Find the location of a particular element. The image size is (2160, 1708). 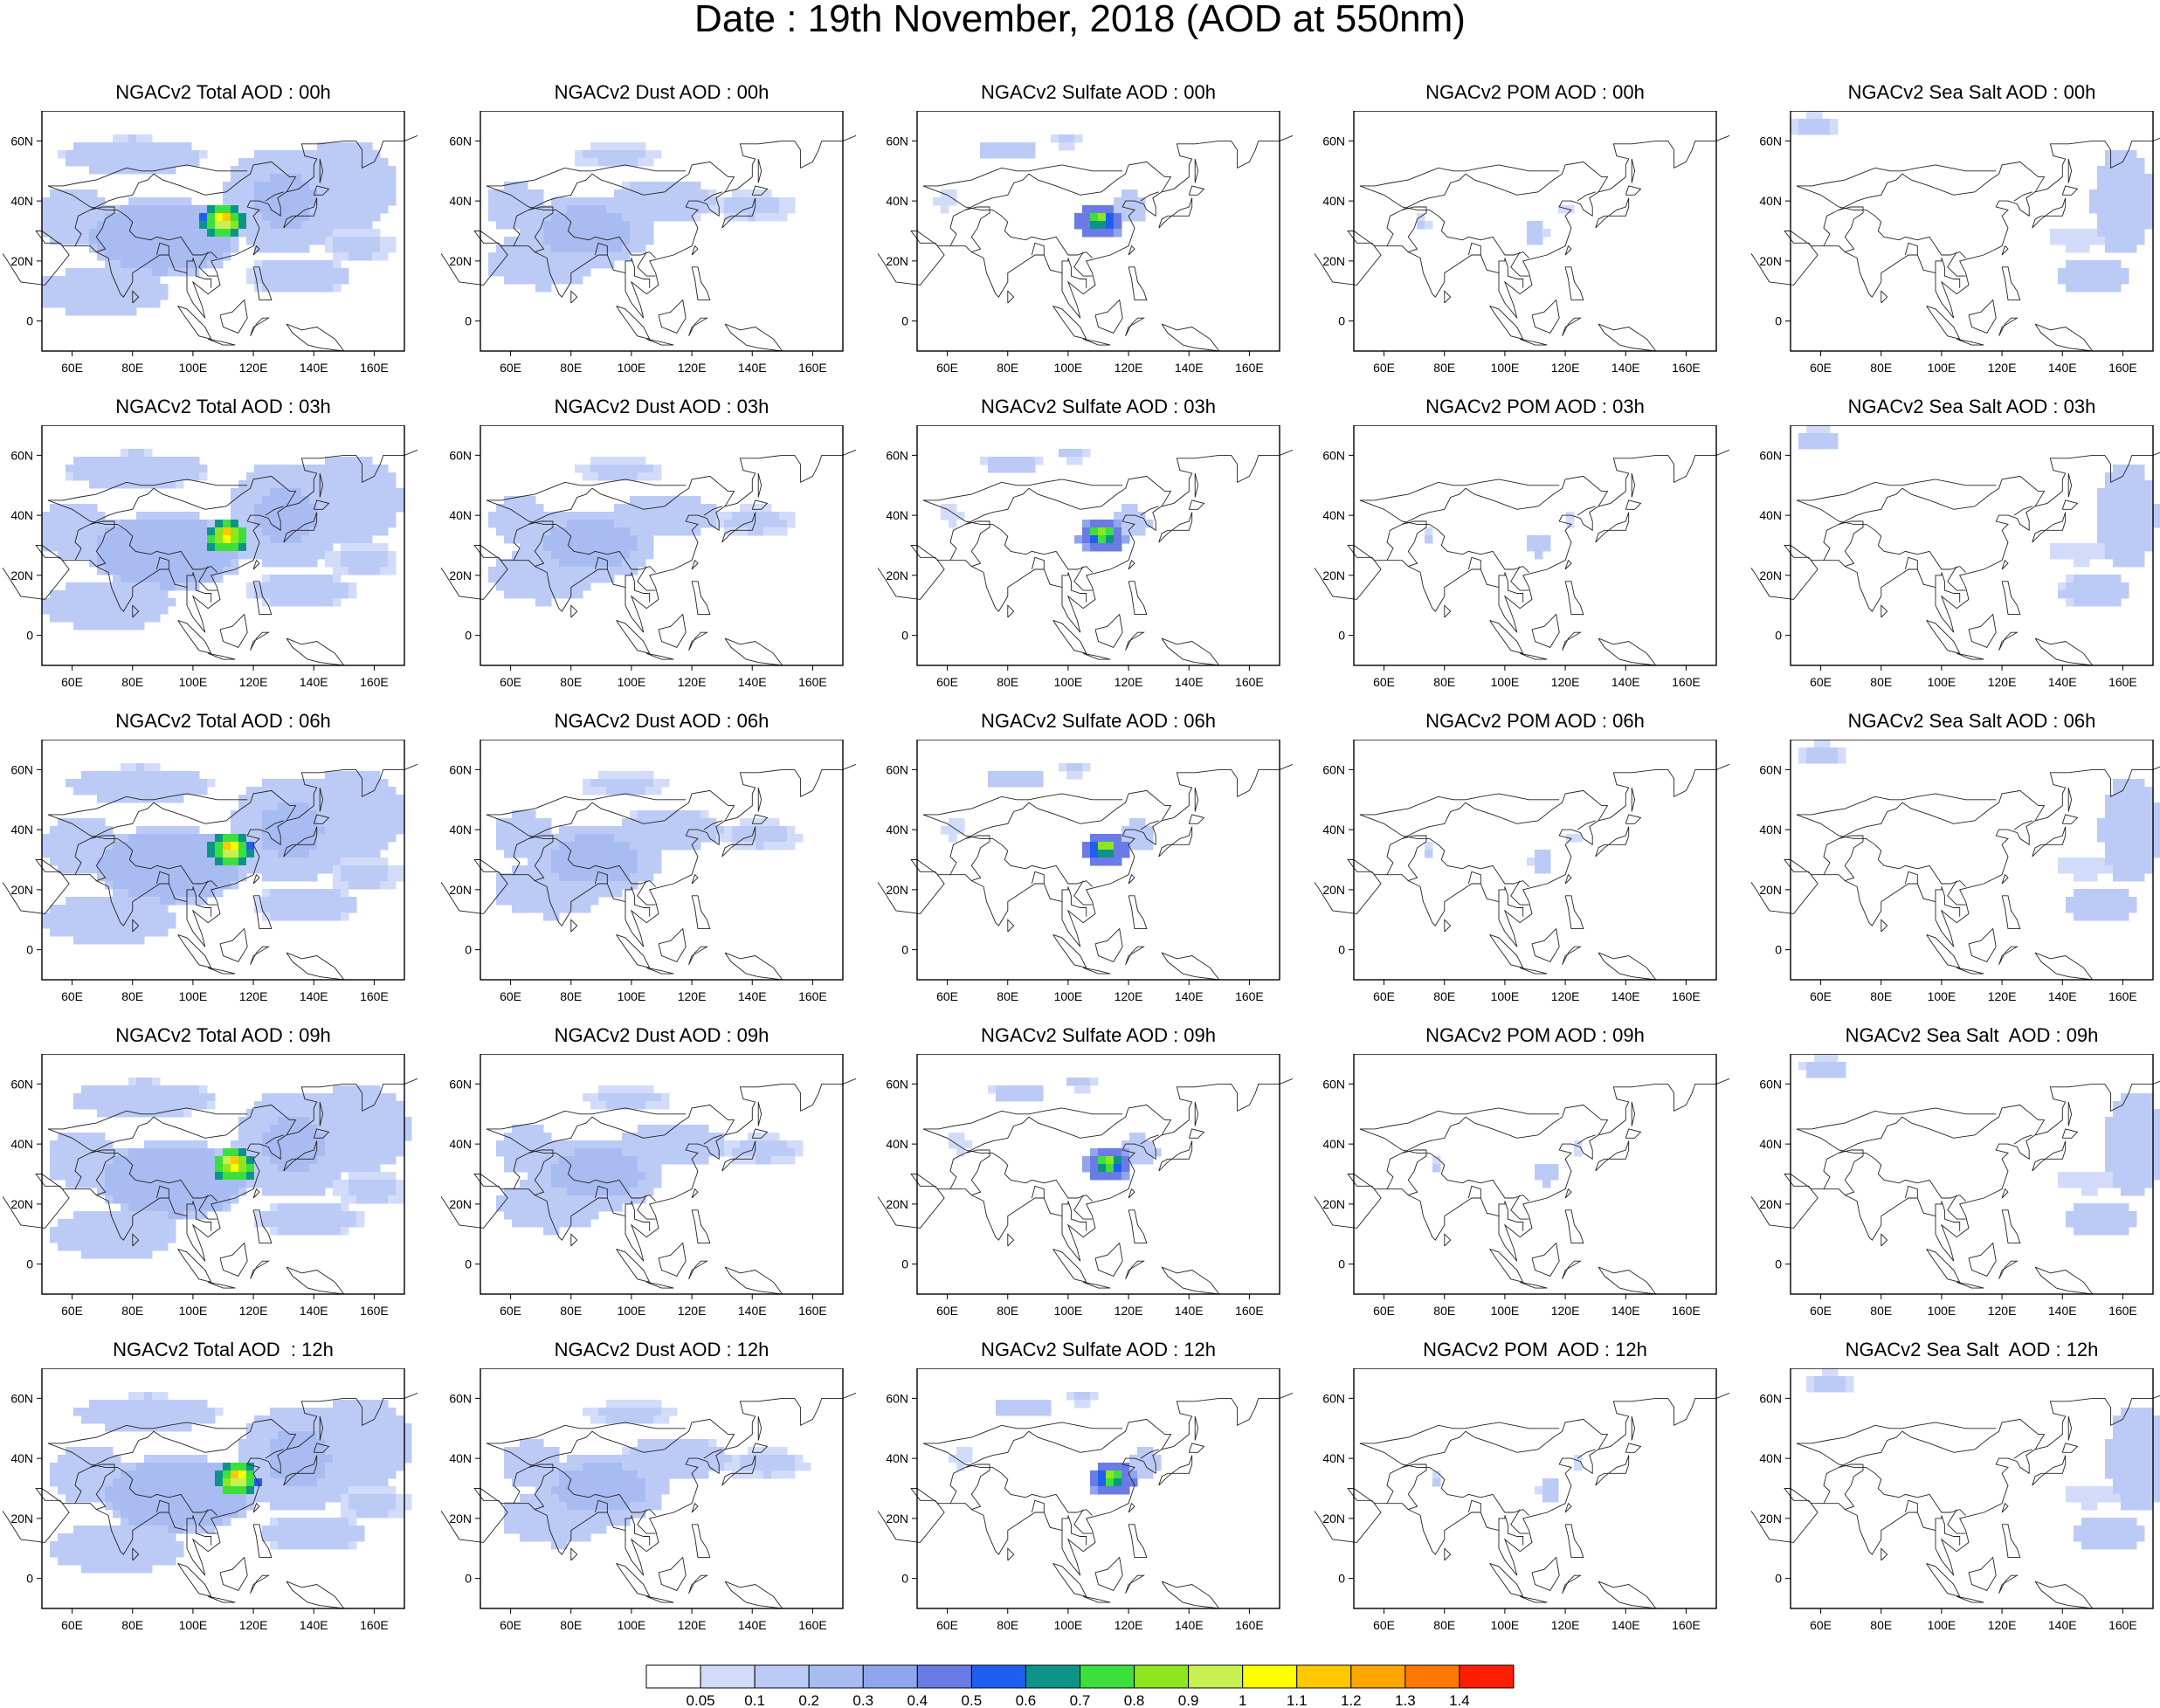

lon-tick-label: 60E is located at coordinates (1821, 682).